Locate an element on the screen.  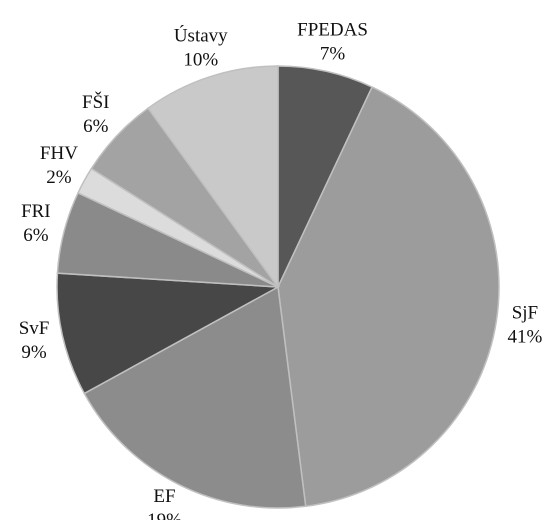
slice-label: EF is located at coordinates (164, 496).